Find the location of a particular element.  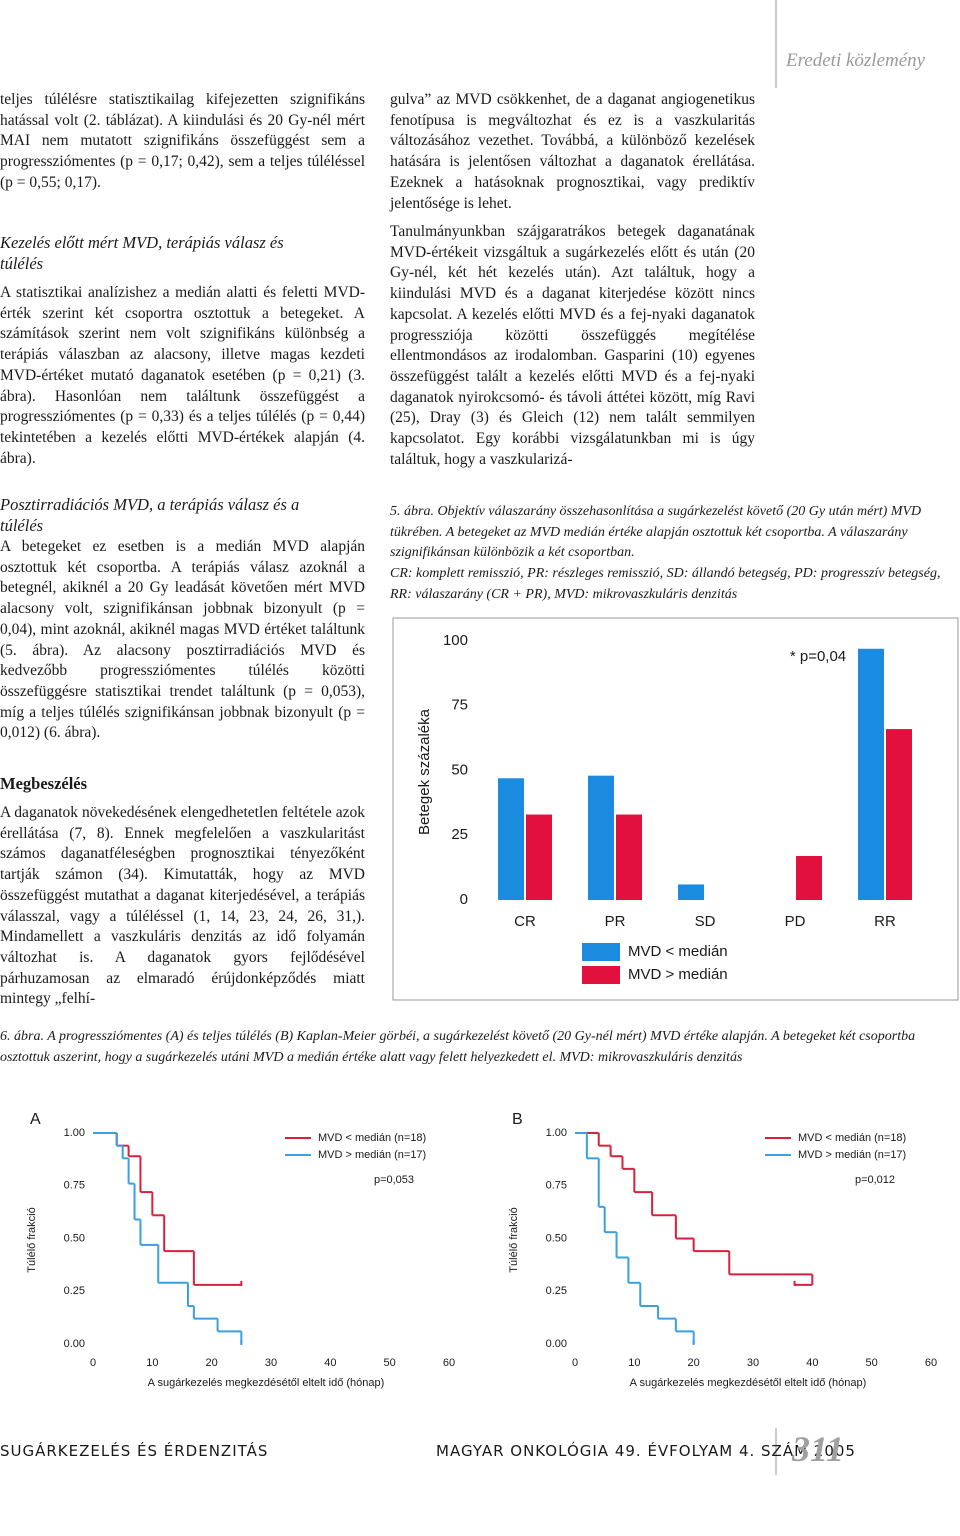

x-tick-label: RR is located at coordinates (885, 921).